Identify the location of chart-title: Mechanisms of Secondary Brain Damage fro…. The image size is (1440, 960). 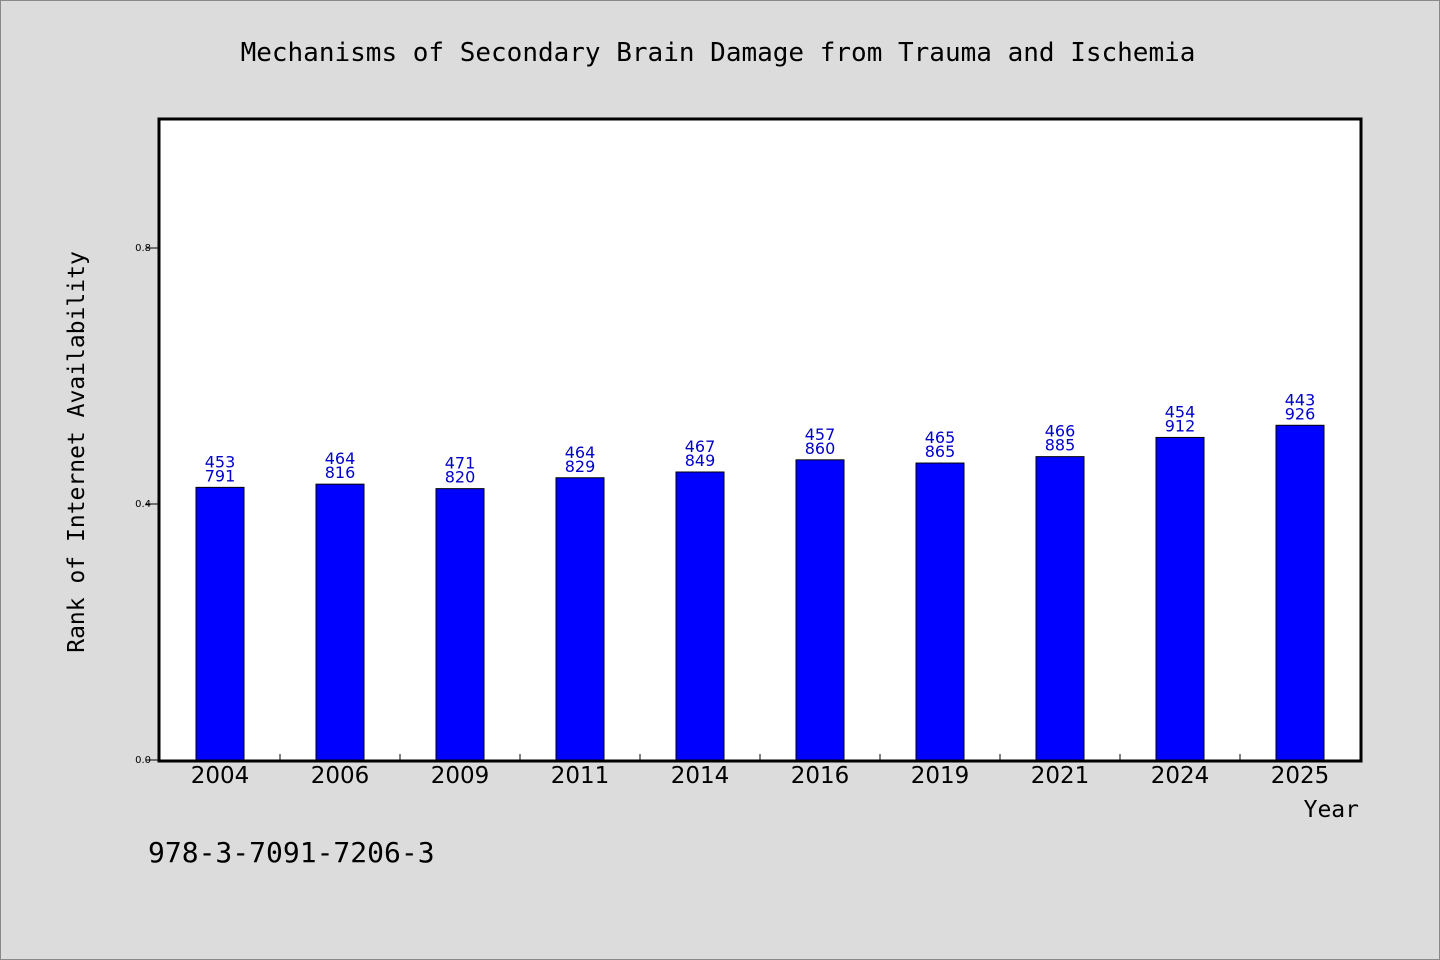
(718, 53).